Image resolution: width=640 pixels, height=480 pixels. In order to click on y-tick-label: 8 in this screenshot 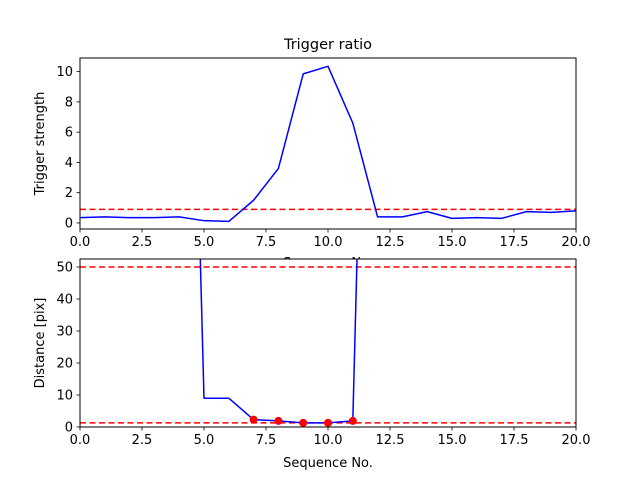, I will do `click(69, 102)`.